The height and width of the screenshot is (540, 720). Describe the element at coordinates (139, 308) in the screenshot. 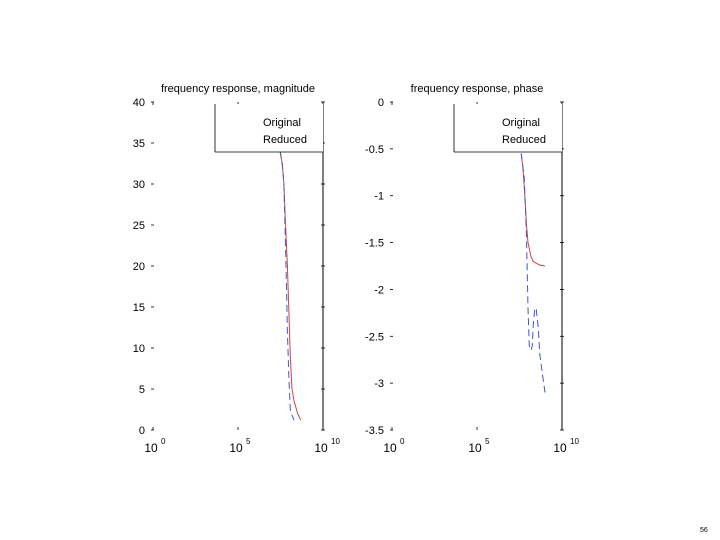

I see `y-tick-label: 15` at that location.